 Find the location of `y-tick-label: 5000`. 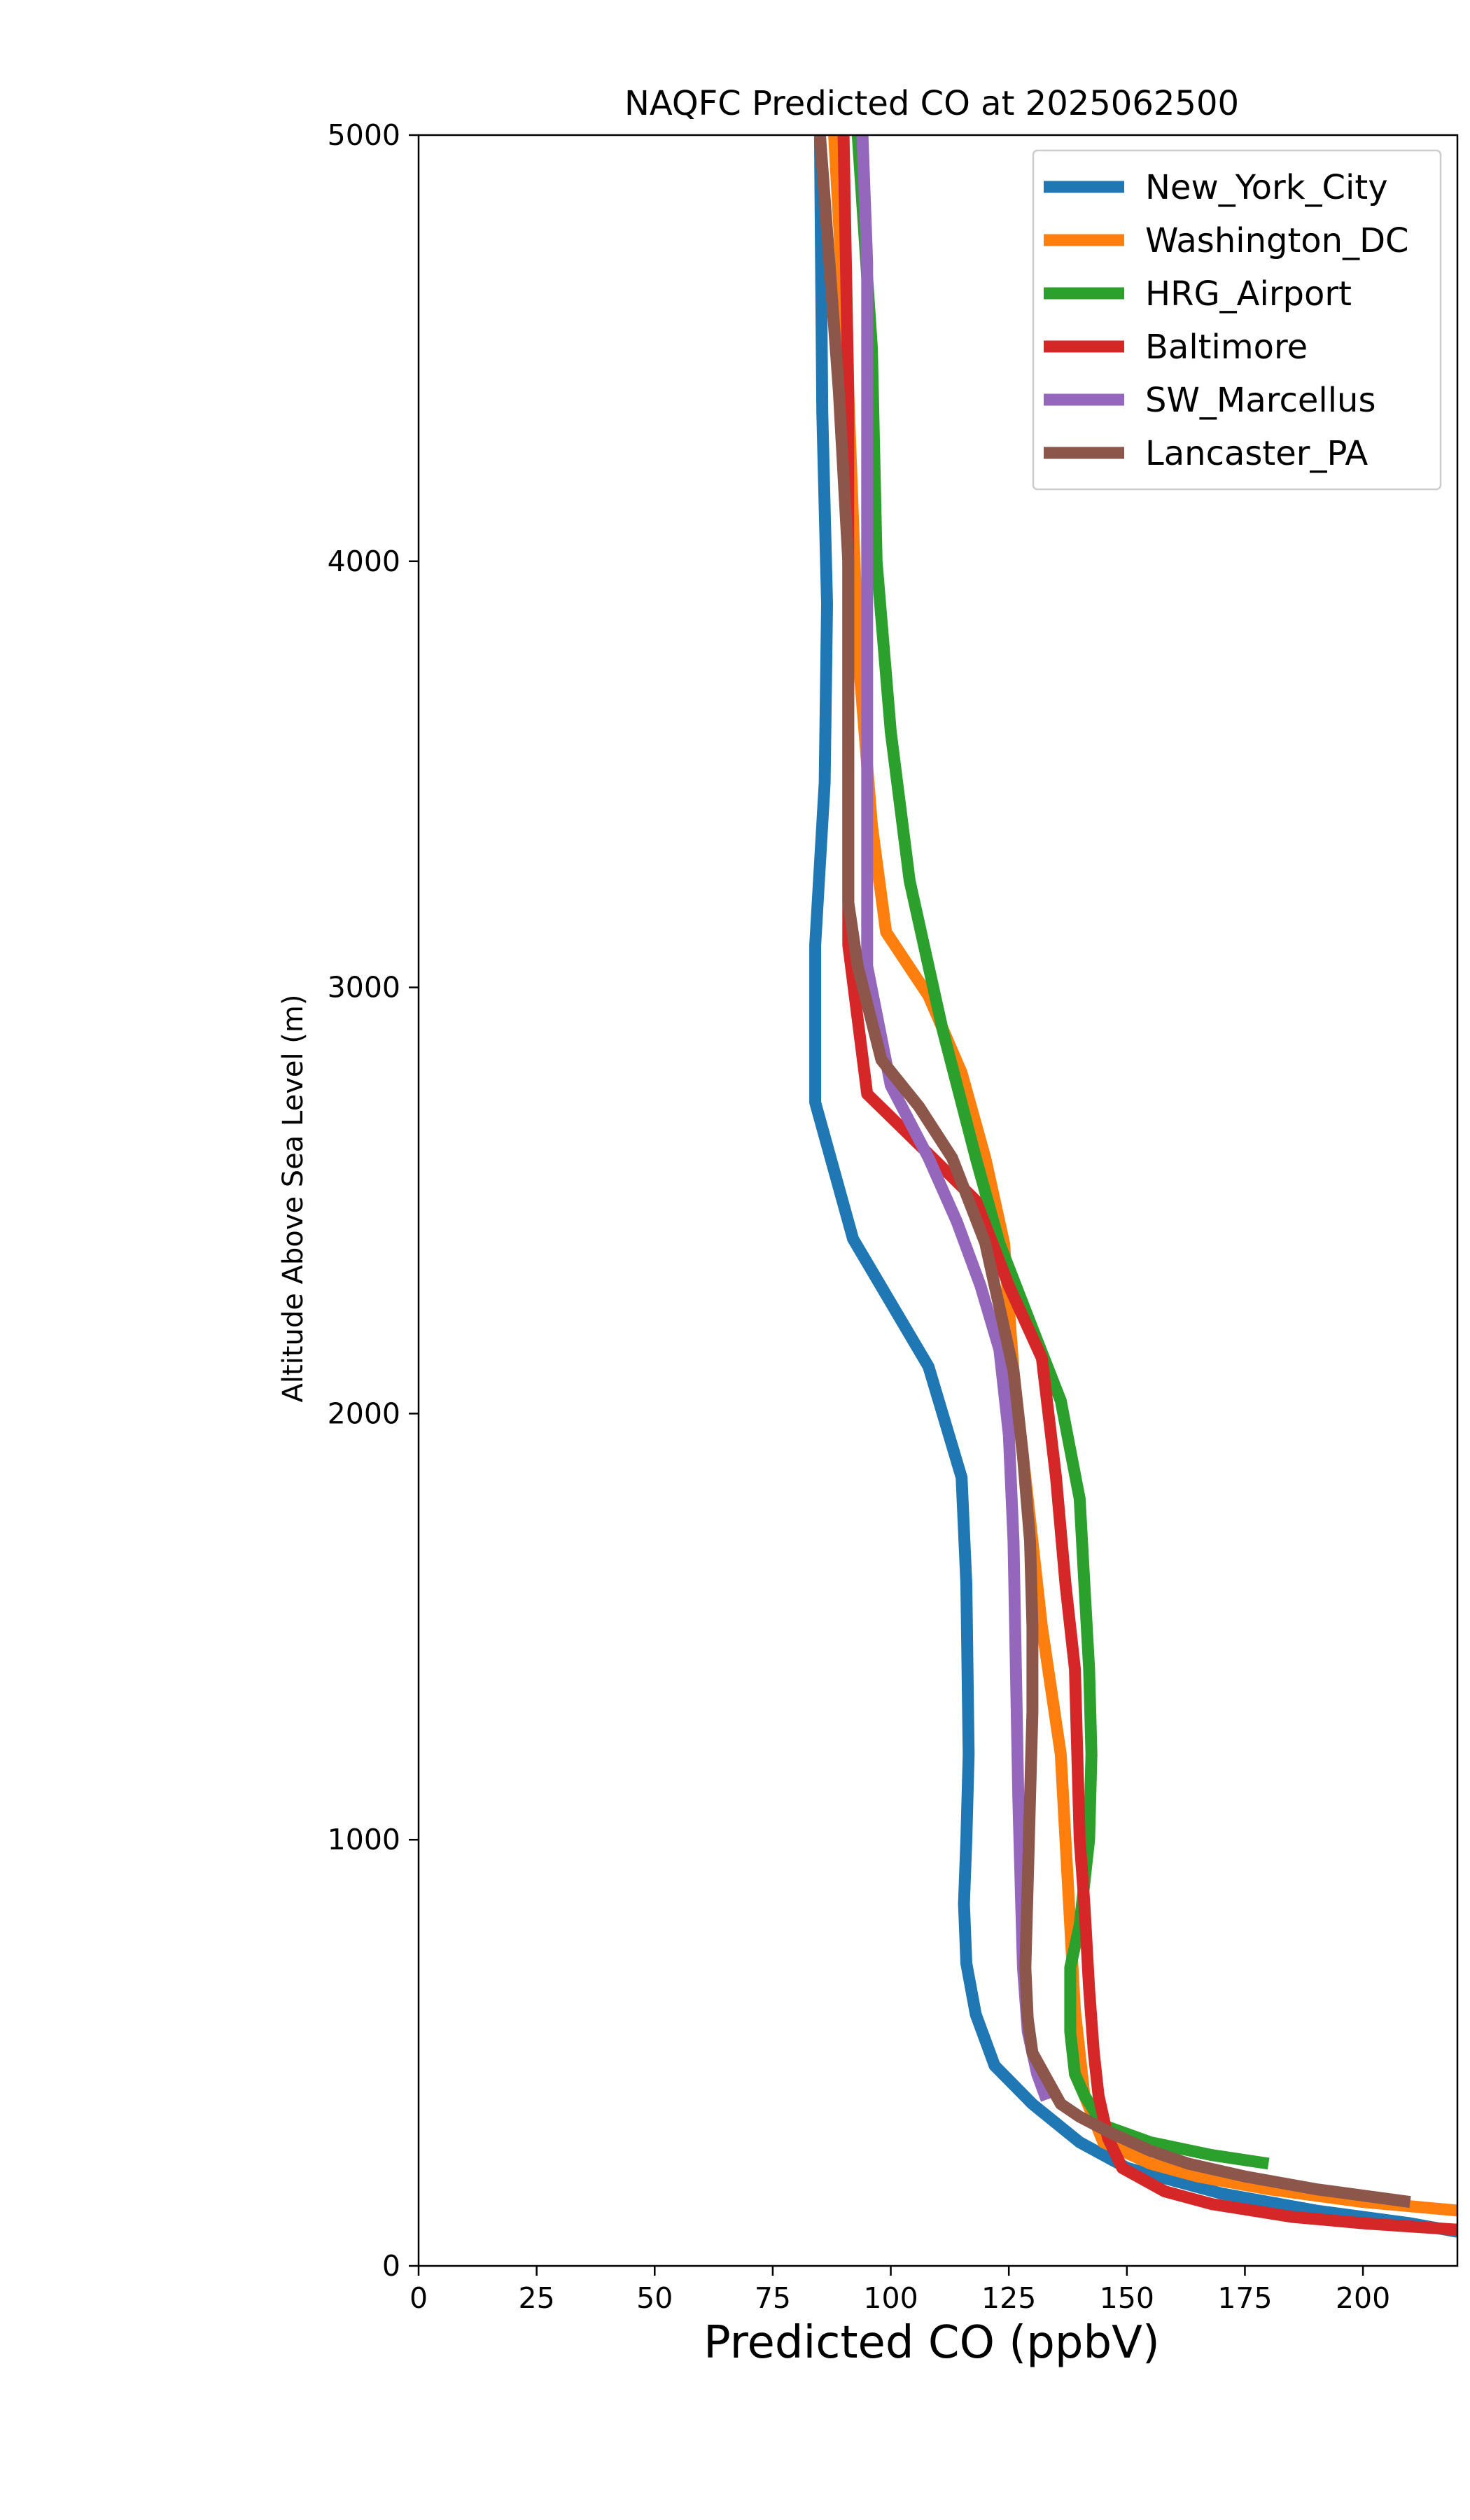

y-tick-label: 5000 is located at coordinates (364, 135).